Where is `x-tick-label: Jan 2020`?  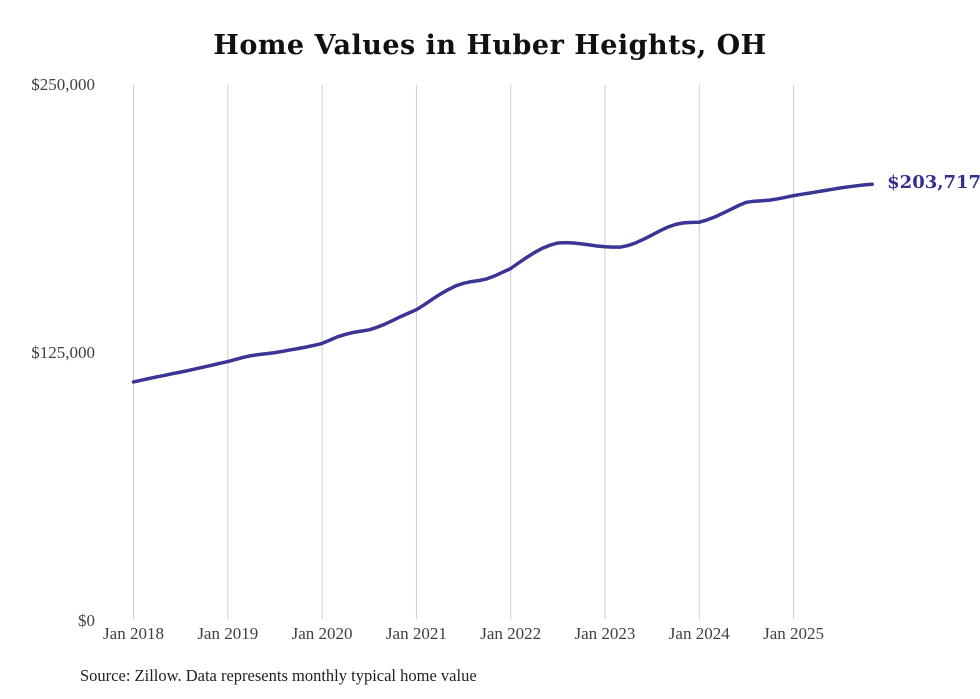 x-tick-label: Jan 2020 is located at coordinates (322, 633).